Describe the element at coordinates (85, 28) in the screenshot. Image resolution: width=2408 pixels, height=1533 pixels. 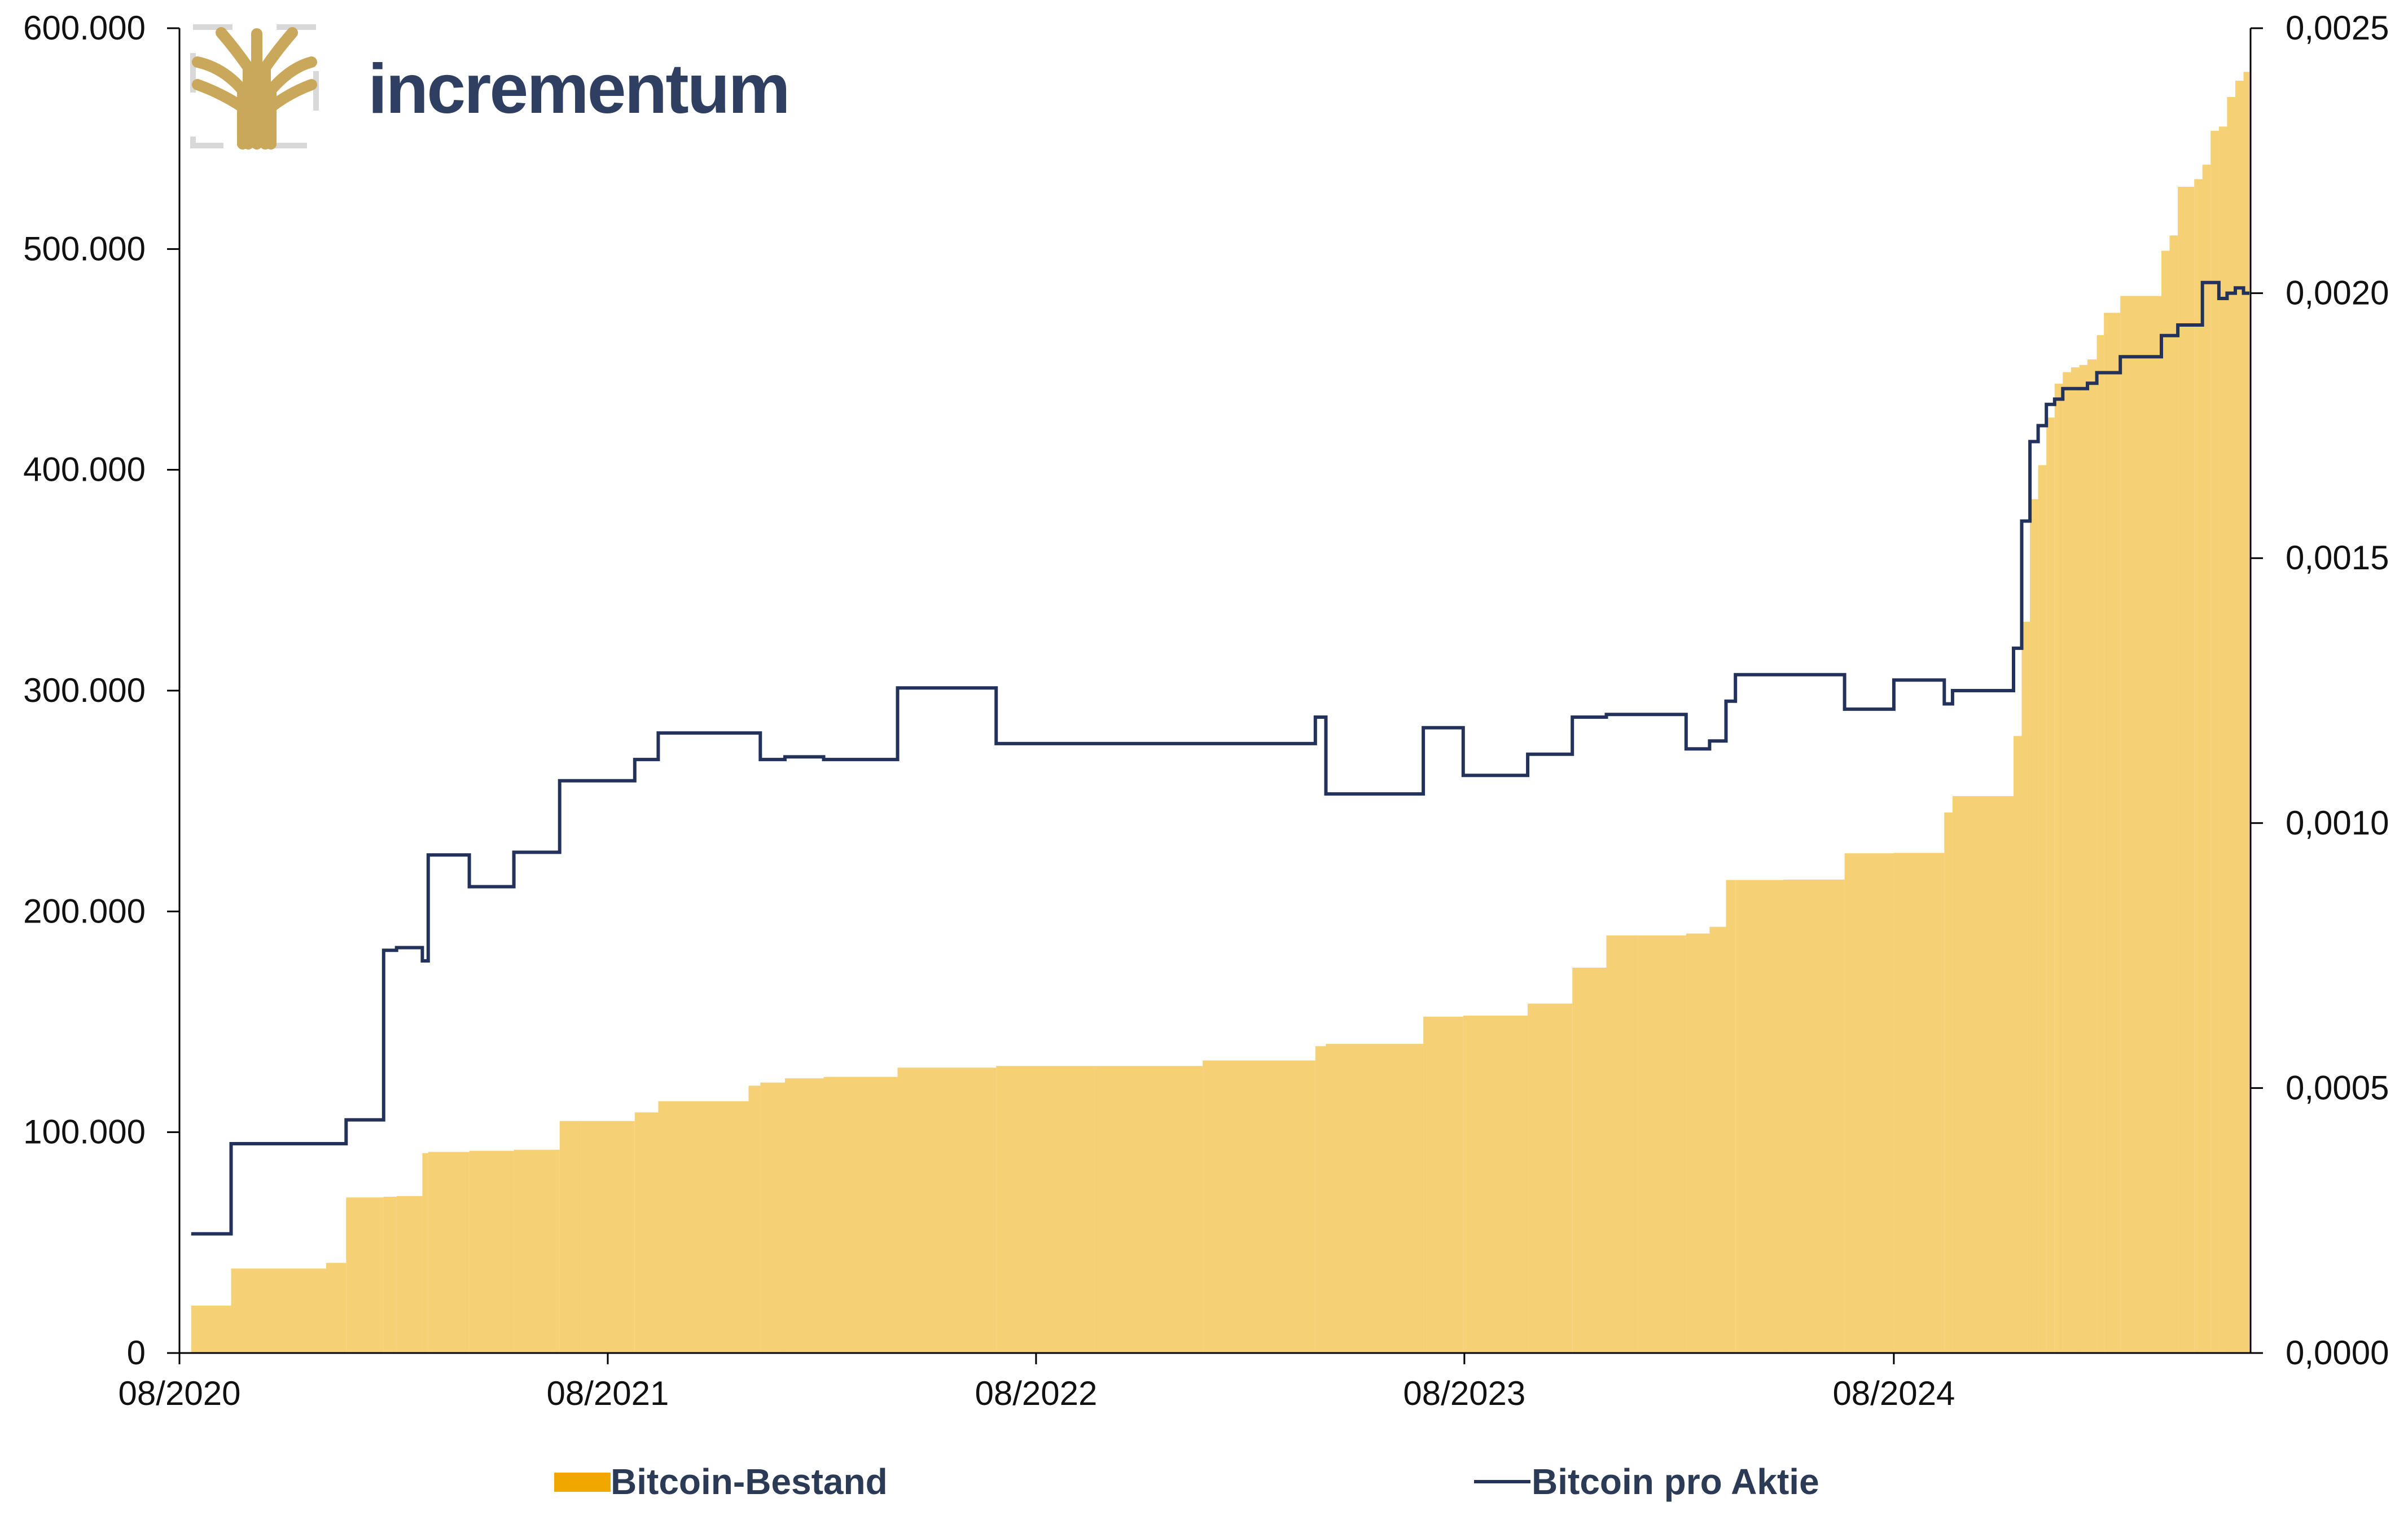
I see `left-tick-label: 600.000` at that location.